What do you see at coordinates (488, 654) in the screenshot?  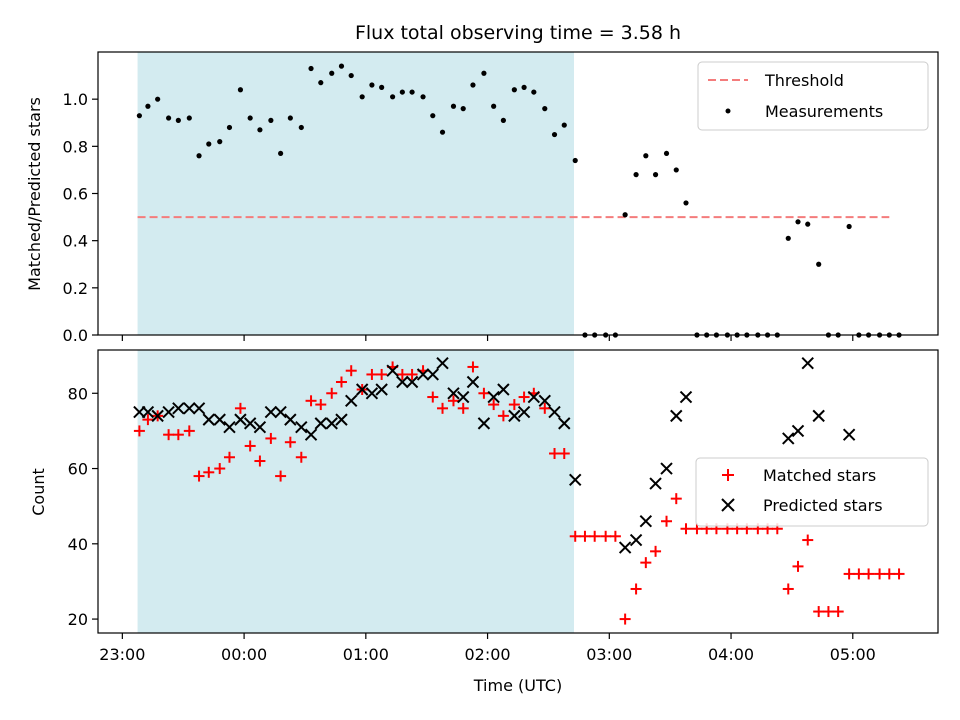 I see `x-tick-label: 02:00` at bounding box center [488, 654].